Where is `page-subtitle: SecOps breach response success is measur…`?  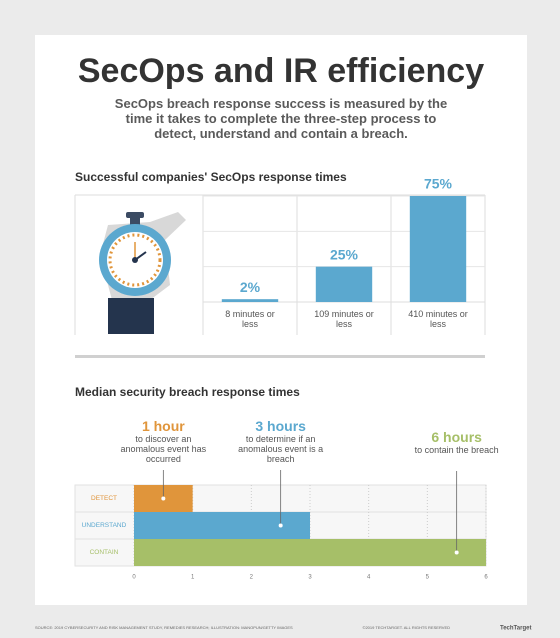 page-subtitle: SecOps breach response success is measur… is located at coordinates (281, 118).